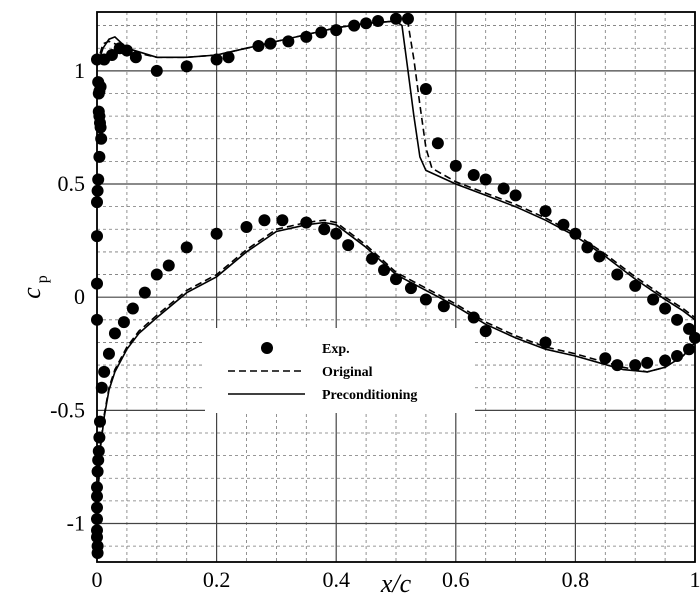  I want to click on x-tick-label: 0, so click(97, 579).